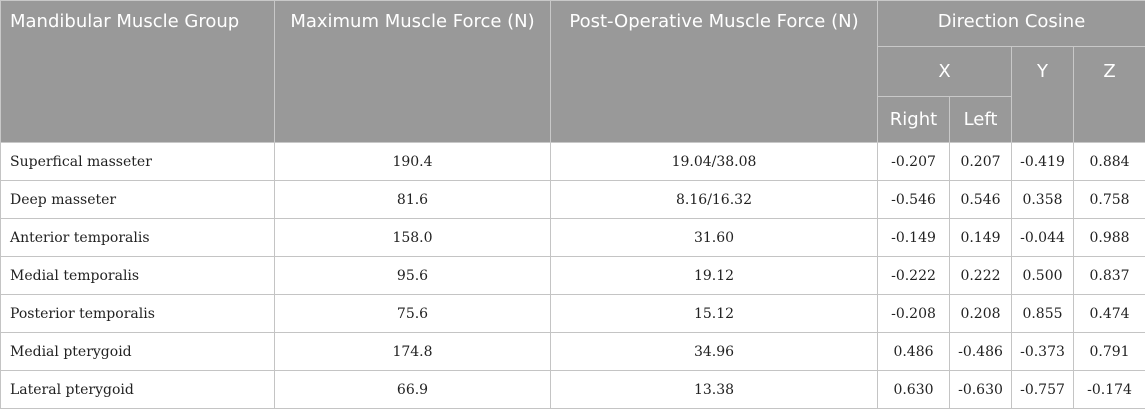 Image resolution: width=1145 pixels, height=413 pixels. I want to click on z-cell: 0.758, so click(1108, 199).